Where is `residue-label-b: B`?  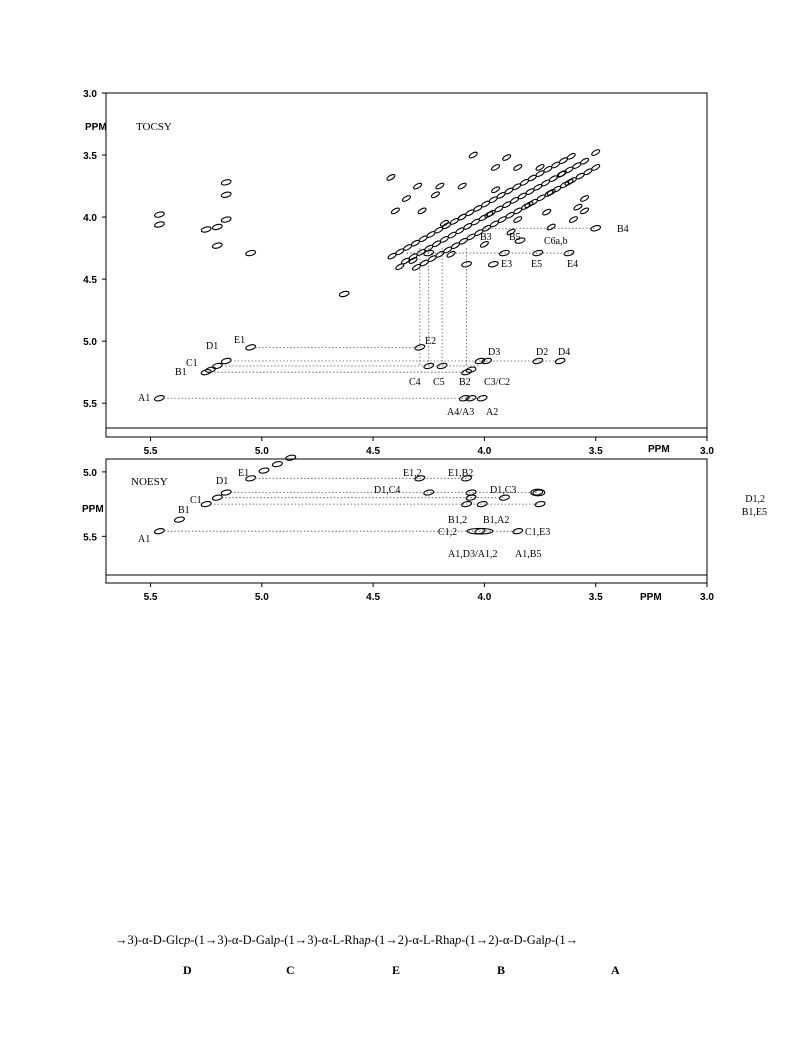
residue-label-b: B is located at coordinates (501, 970).